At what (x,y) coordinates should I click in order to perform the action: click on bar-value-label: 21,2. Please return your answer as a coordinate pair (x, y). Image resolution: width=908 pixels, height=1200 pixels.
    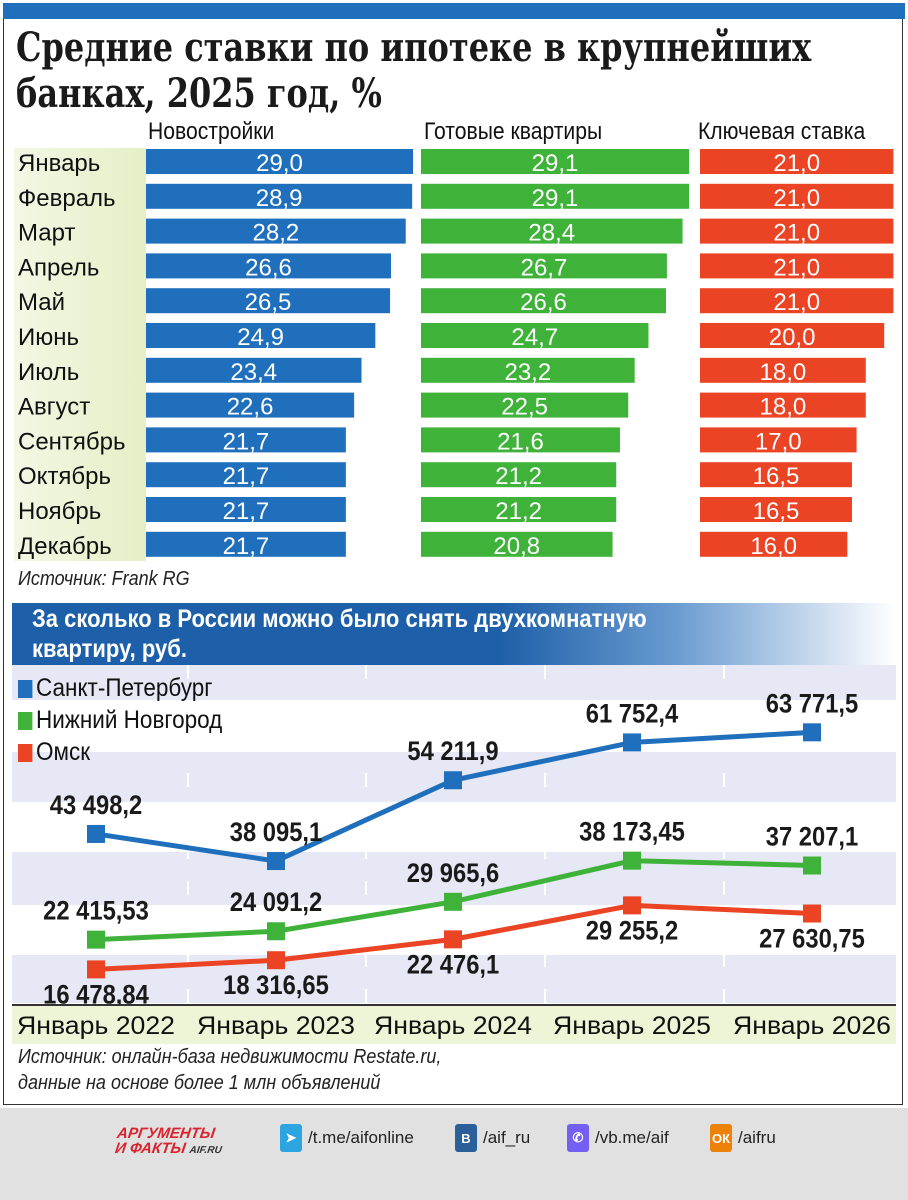
    Looking at the image, I should click on (518, 476).